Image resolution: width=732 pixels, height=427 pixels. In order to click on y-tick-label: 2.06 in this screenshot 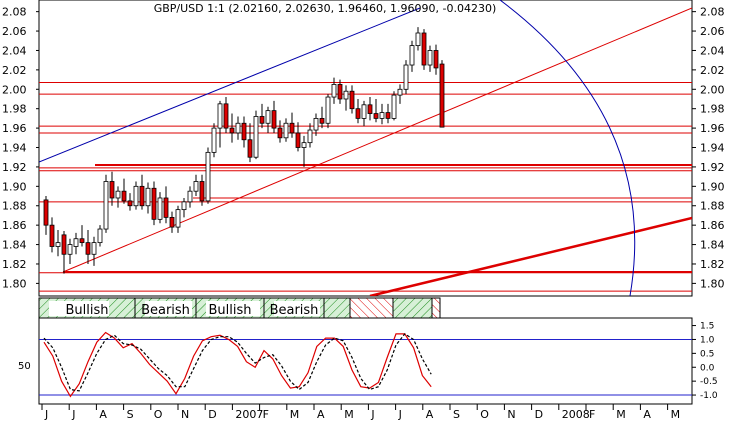, I will do `click(14, 31)`.